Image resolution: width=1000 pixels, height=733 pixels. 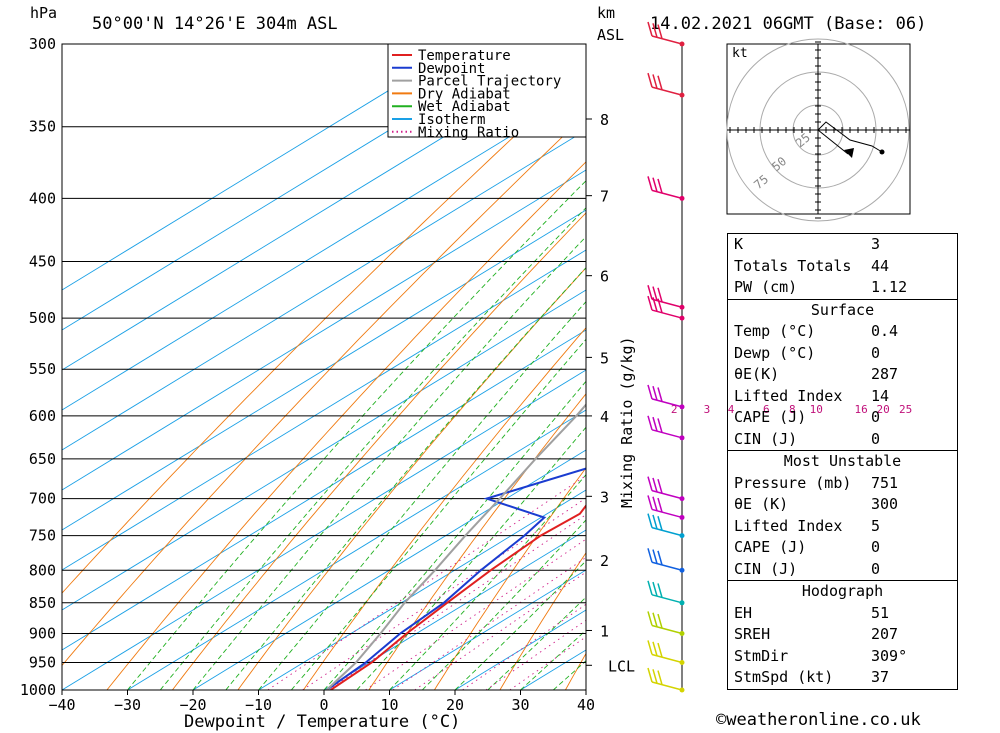 What do you see at coordinates (586, 705) in the screenshot?
I see `x-tick-label: 40` at bounding box center [586, 705].